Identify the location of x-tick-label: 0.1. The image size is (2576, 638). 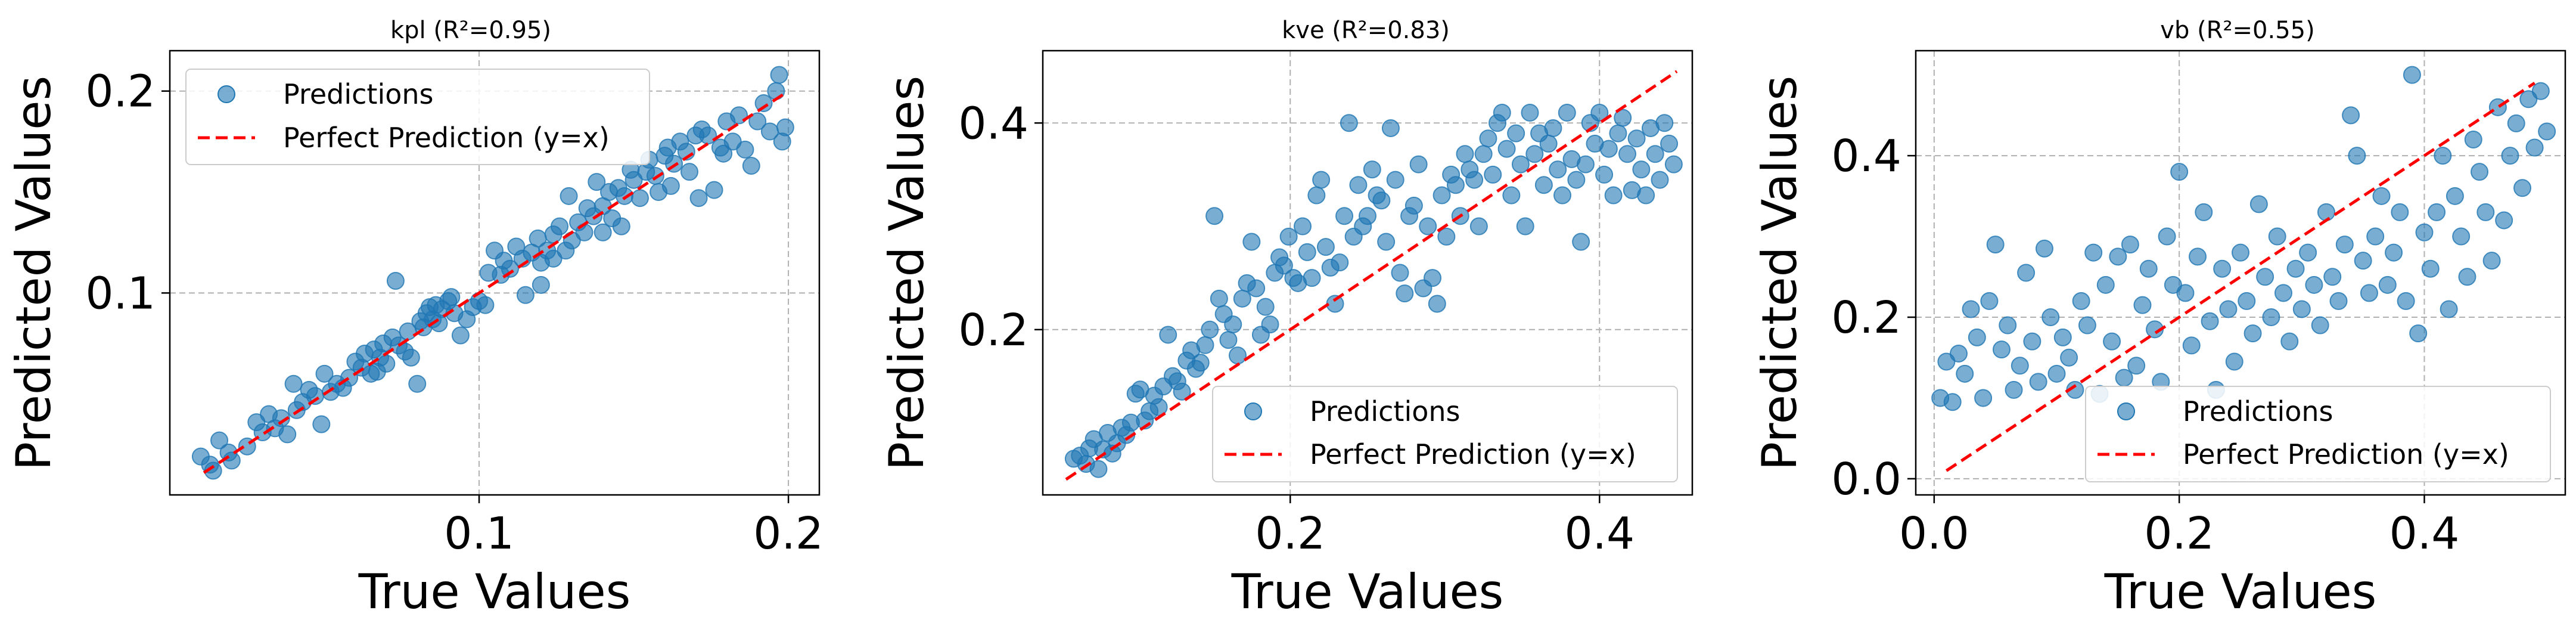
(479, 533).